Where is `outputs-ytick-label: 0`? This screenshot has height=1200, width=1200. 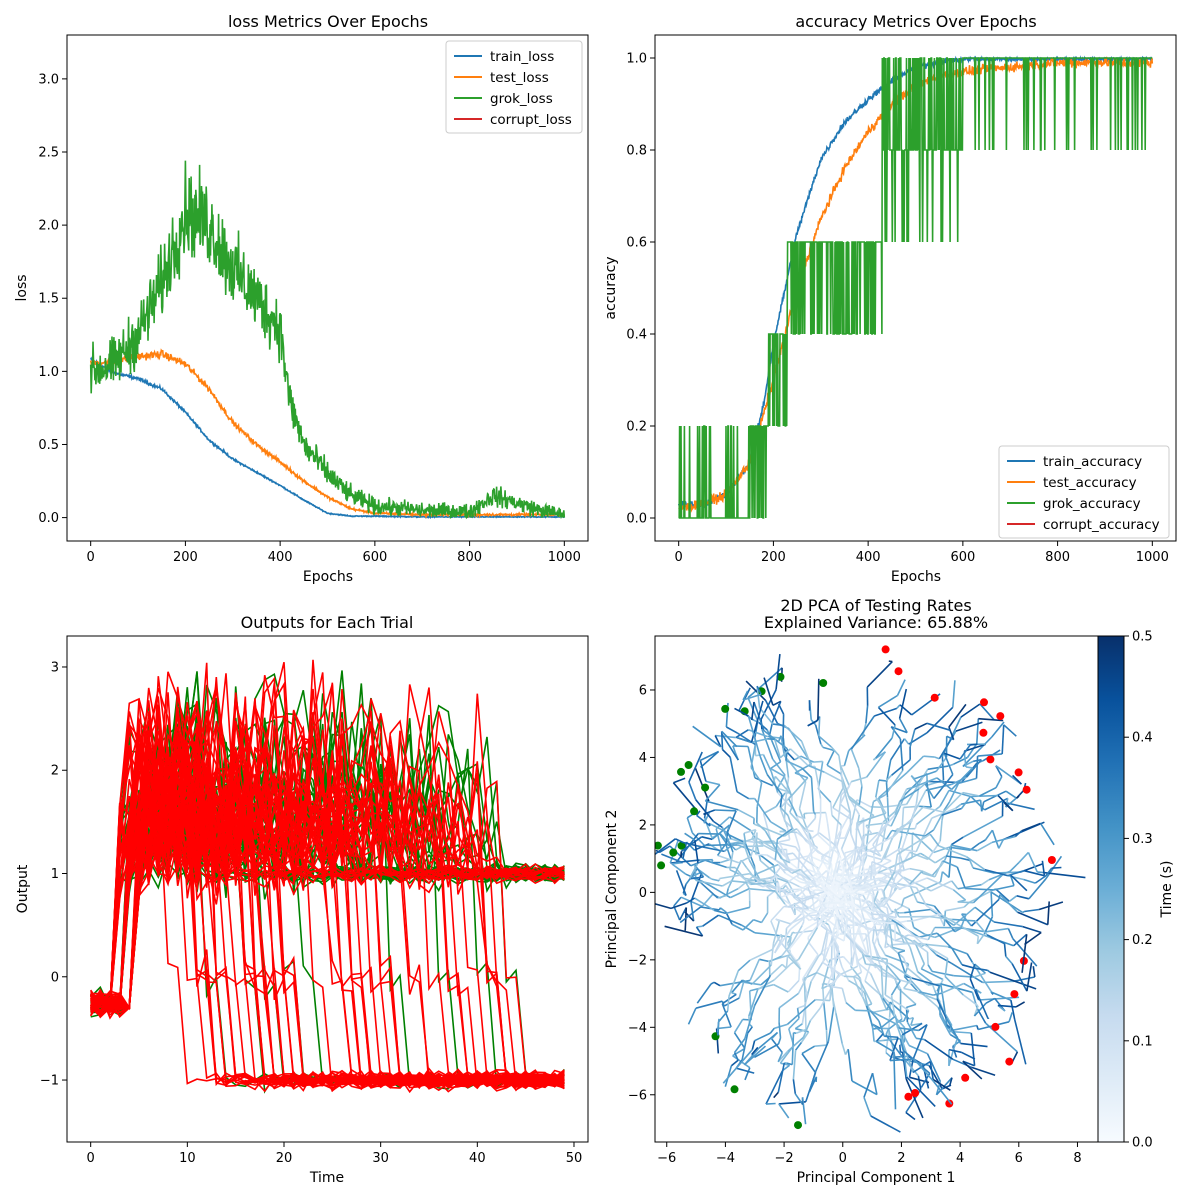
outputs-ytick-label: 0 is located at coordinates (55, 977).